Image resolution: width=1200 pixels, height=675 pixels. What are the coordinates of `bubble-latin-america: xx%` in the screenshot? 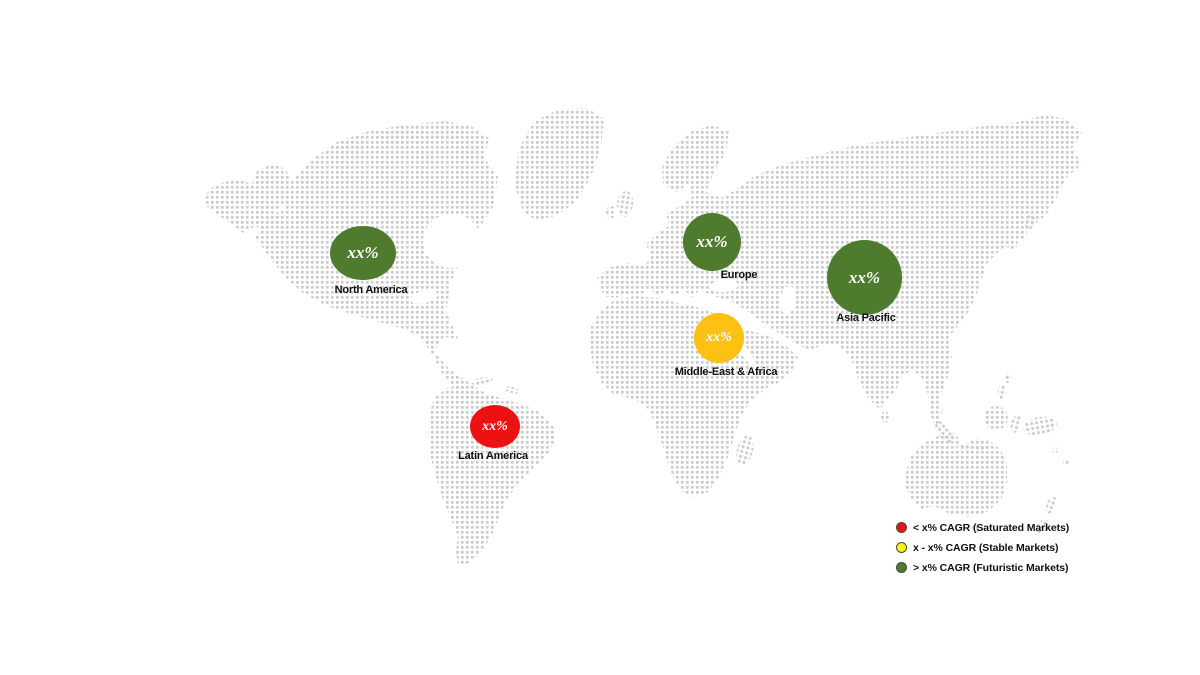 It's located at (495, 426).